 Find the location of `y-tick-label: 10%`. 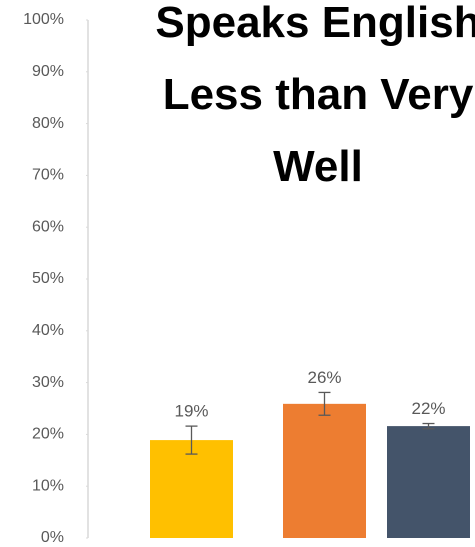

y-tick-label: 10% is located at coordinates (48, 485).